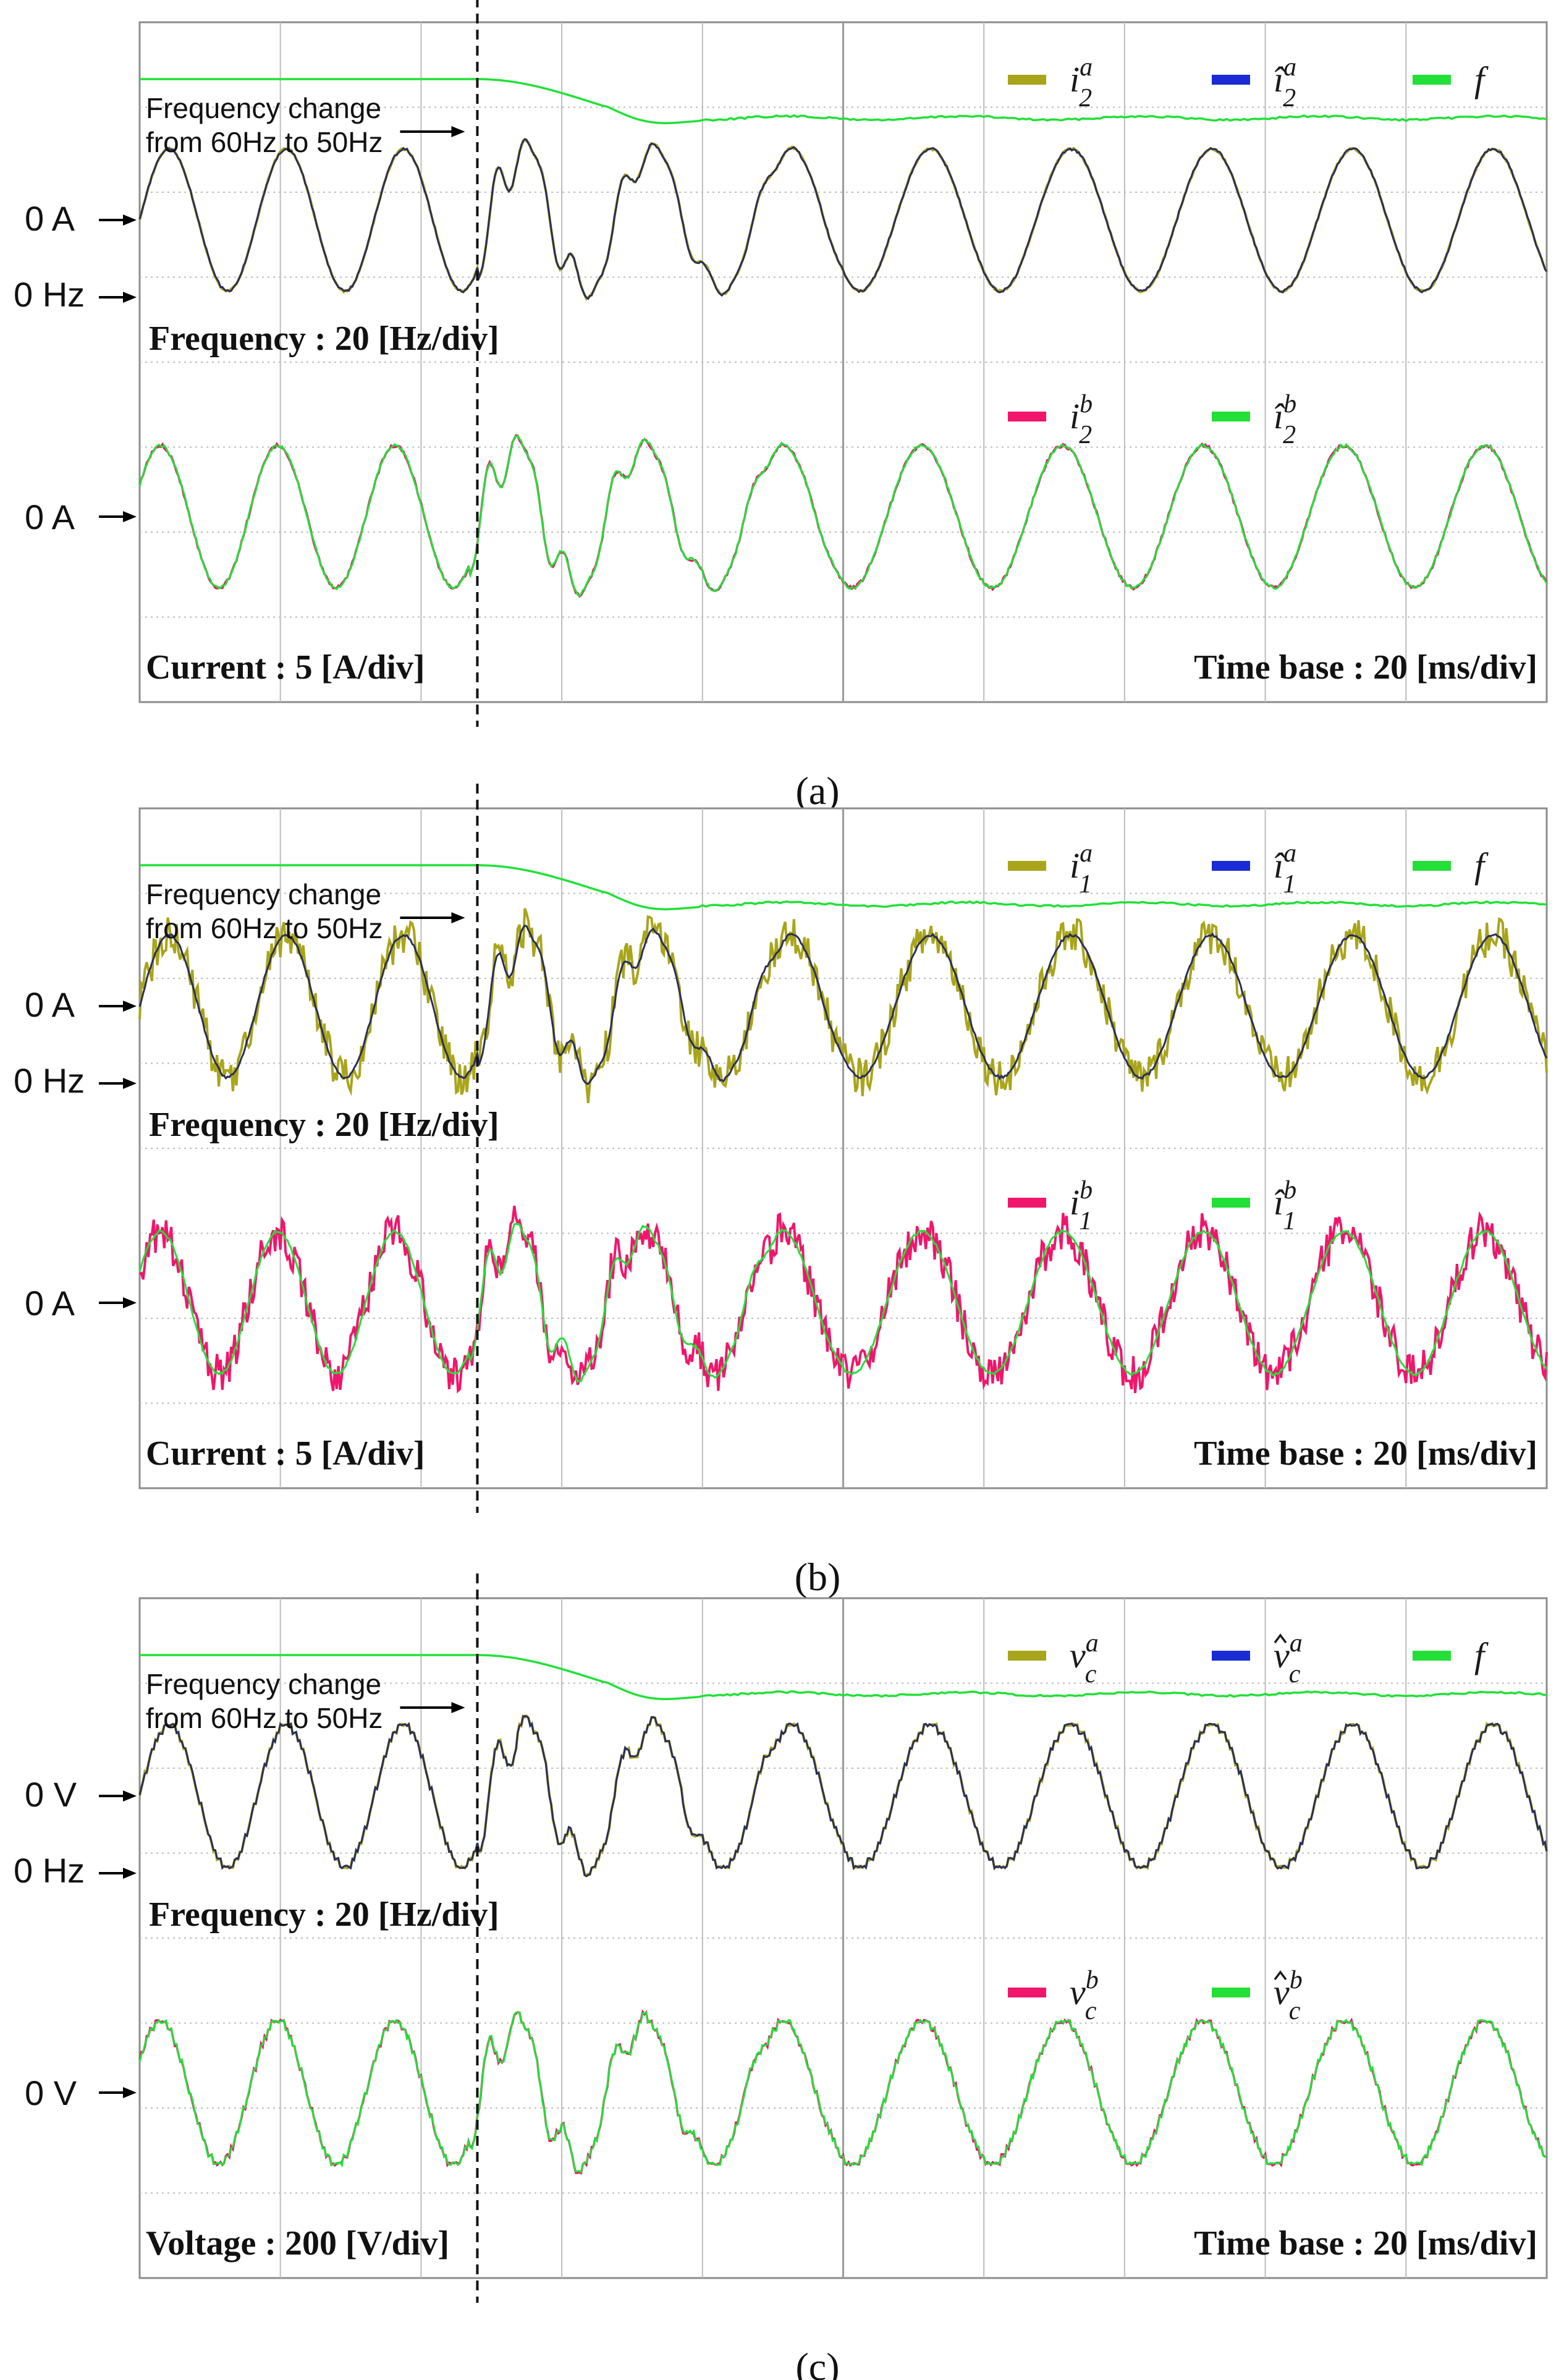 The height and width of the screenshot is (2380, 1564). What do you see at coordinates (1081, 1205) in the screenshot?
I see `lower-legend-label: ib 1` at bounding box center [1081, 1205].